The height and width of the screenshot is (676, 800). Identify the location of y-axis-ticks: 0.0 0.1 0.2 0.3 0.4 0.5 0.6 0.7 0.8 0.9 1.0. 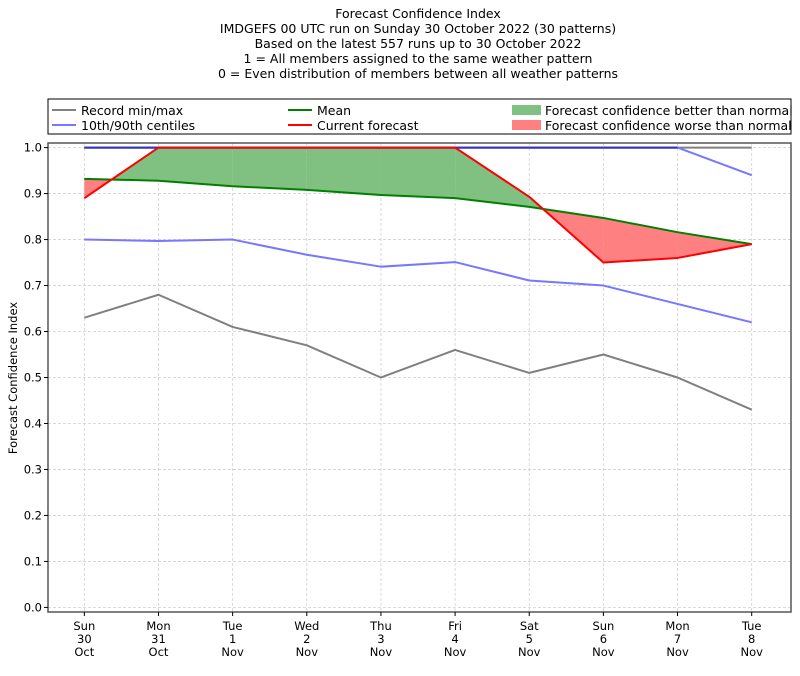
(36, 377).